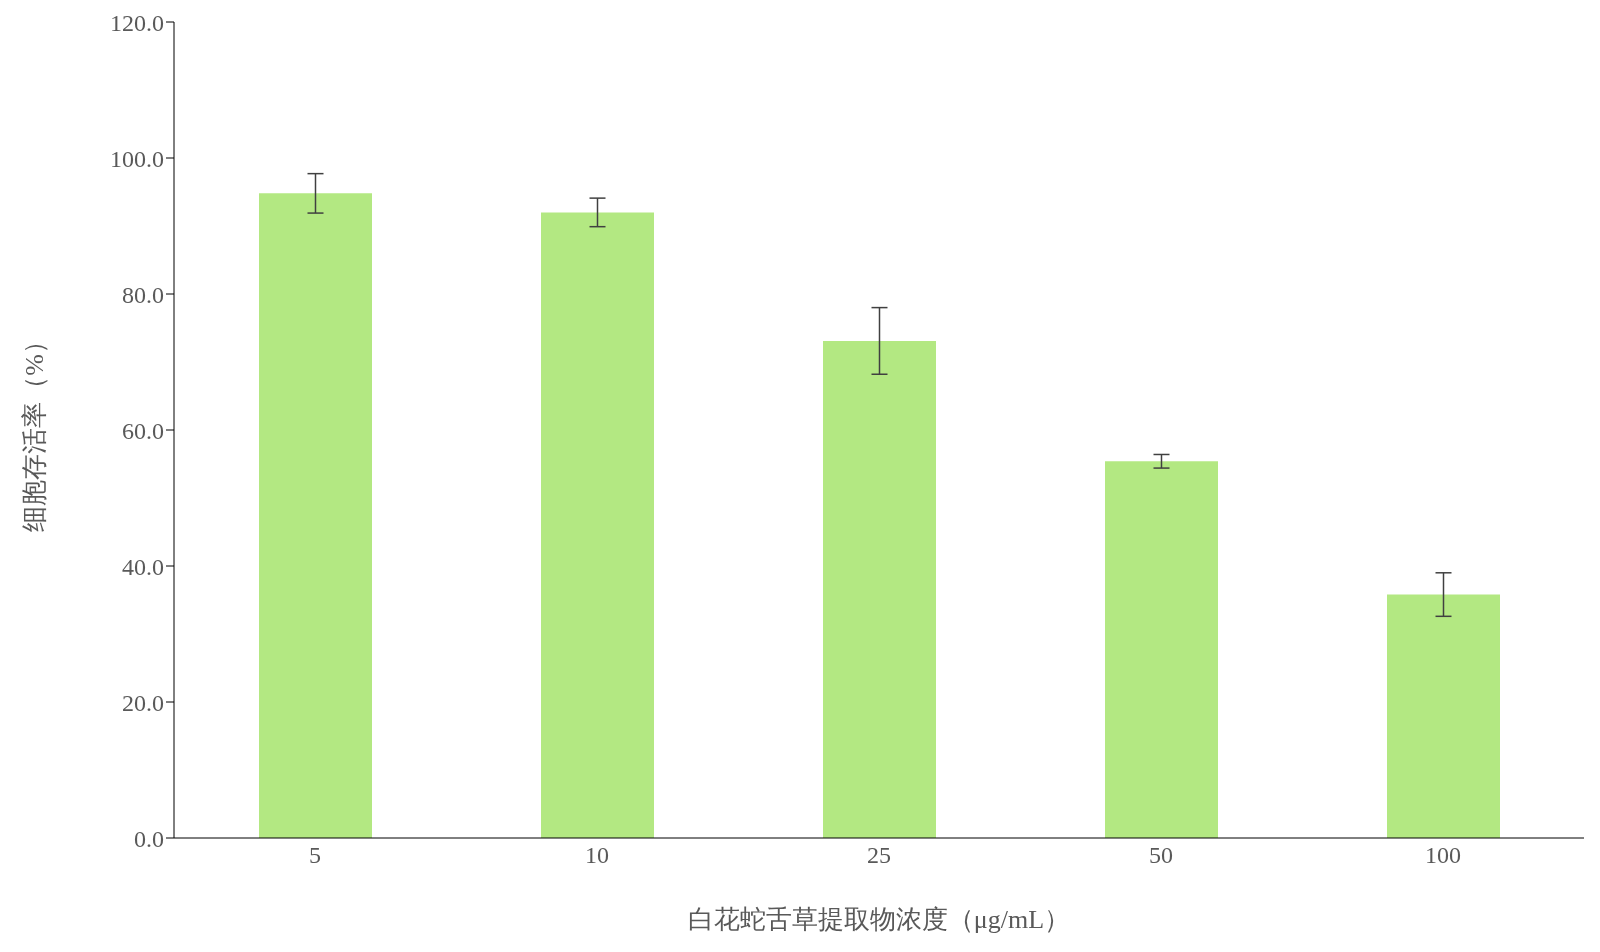  What do you see at coordinates (597, 855) in the screenshot?
I see `x-tick-label: 10` at bounding box center [597, 855].